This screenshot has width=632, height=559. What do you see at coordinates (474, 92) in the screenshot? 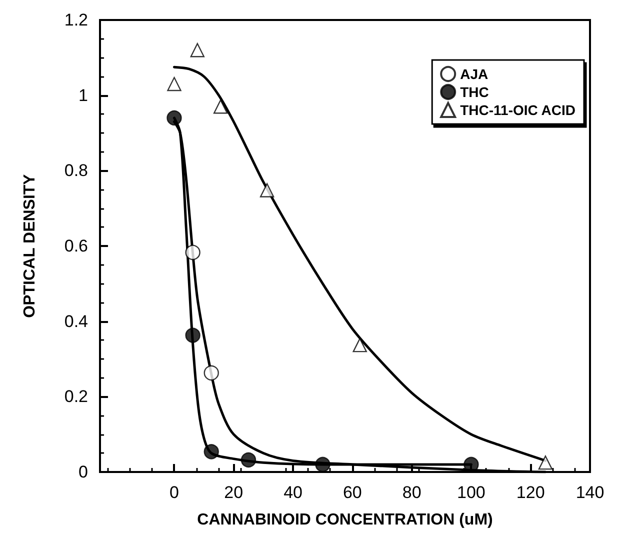
I see `legend-label: THC` at bounding box center [474, 92].